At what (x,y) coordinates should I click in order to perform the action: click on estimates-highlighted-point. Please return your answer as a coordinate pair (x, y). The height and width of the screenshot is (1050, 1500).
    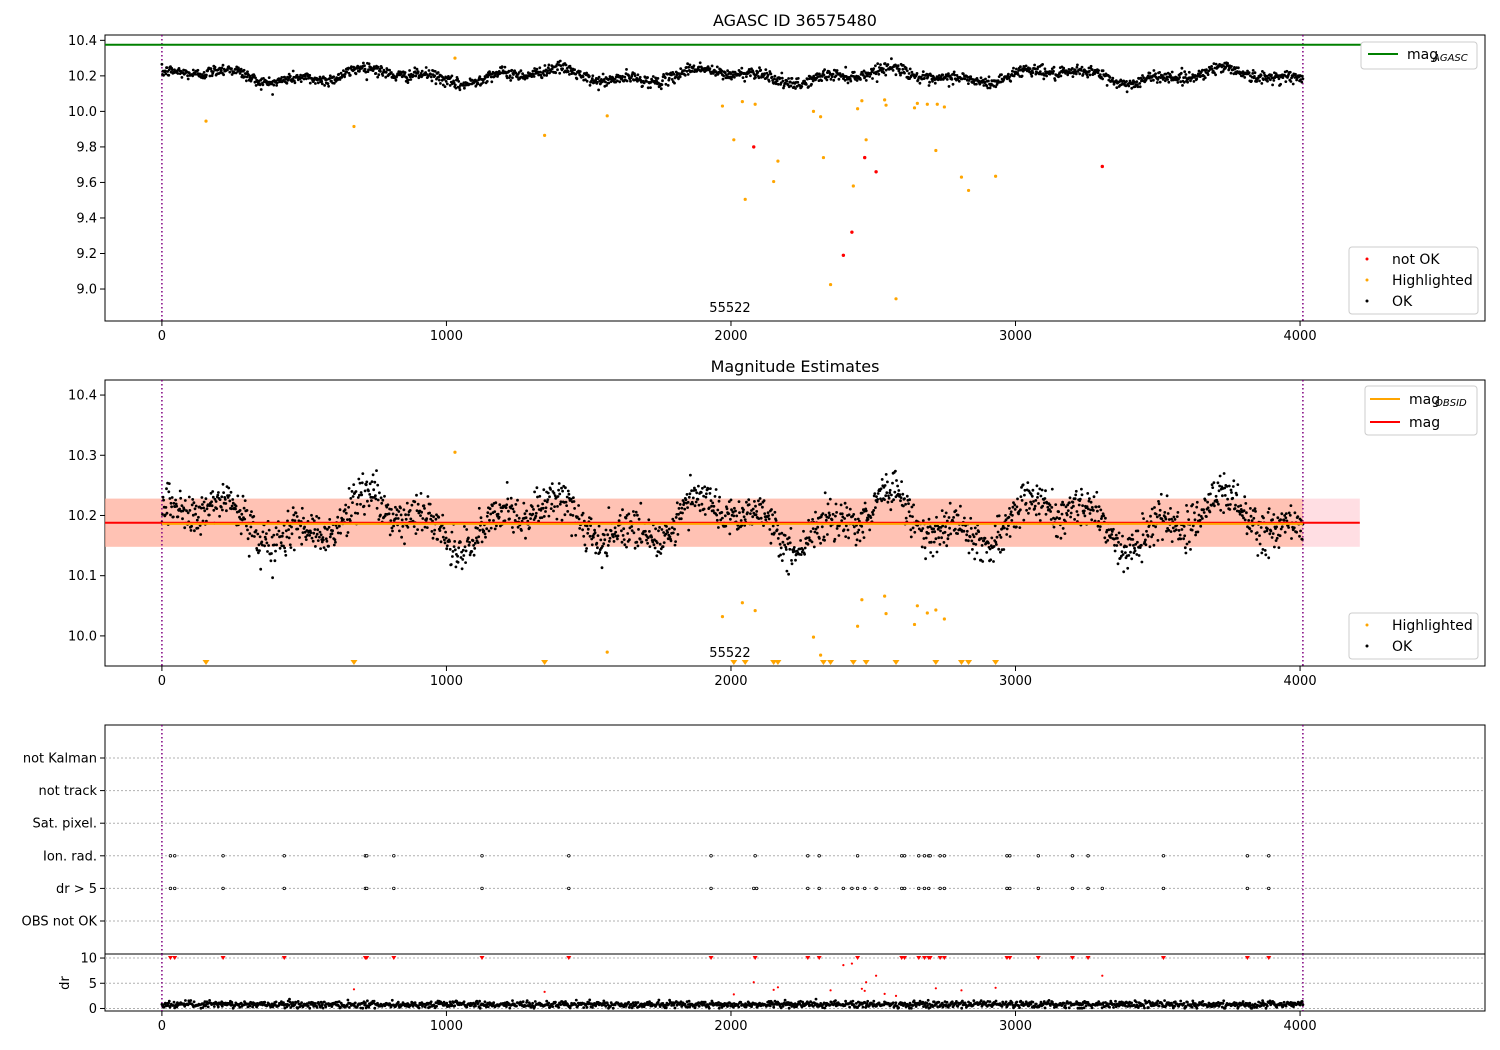
    Looking at the image, I should click on (927, 613).